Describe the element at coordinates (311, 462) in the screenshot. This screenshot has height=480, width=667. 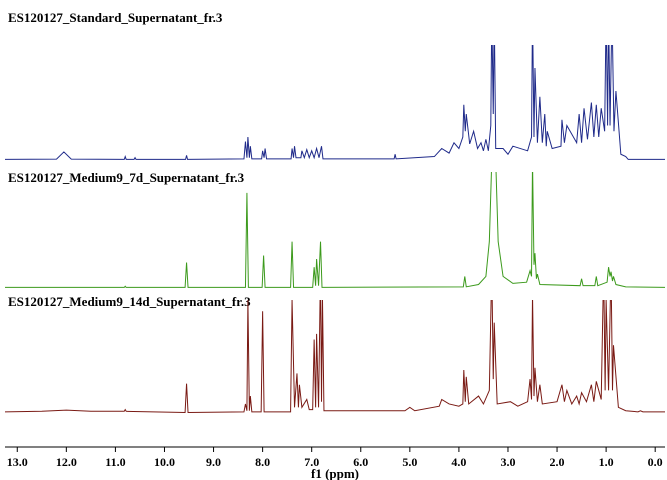
I see `x-tick-label: 7.0` at that location.